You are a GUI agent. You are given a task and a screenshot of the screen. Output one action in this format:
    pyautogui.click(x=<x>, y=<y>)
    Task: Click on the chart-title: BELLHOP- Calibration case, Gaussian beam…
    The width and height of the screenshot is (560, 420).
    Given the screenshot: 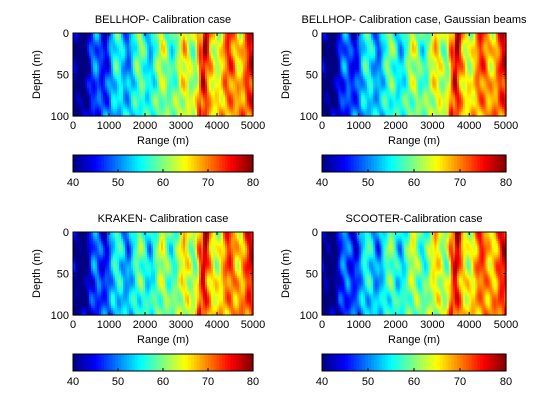 What is the action you would take?
    pyautogui.click(x=414, y=20)
    